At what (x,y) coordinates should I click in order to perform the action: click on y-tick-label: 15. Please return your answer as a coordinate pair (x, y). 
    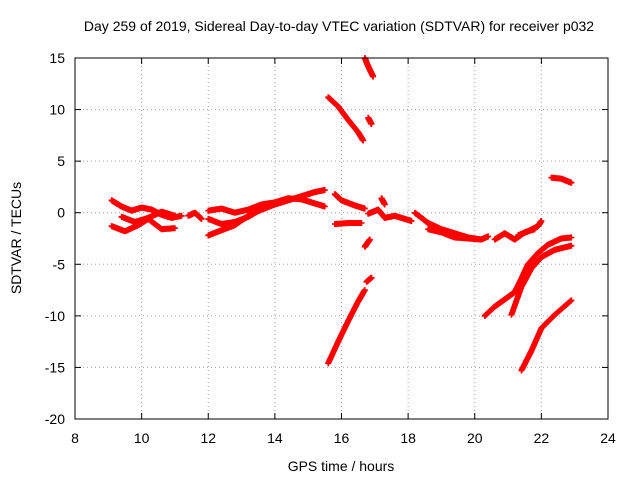
    Looking at the image, I should click on (57, 58).